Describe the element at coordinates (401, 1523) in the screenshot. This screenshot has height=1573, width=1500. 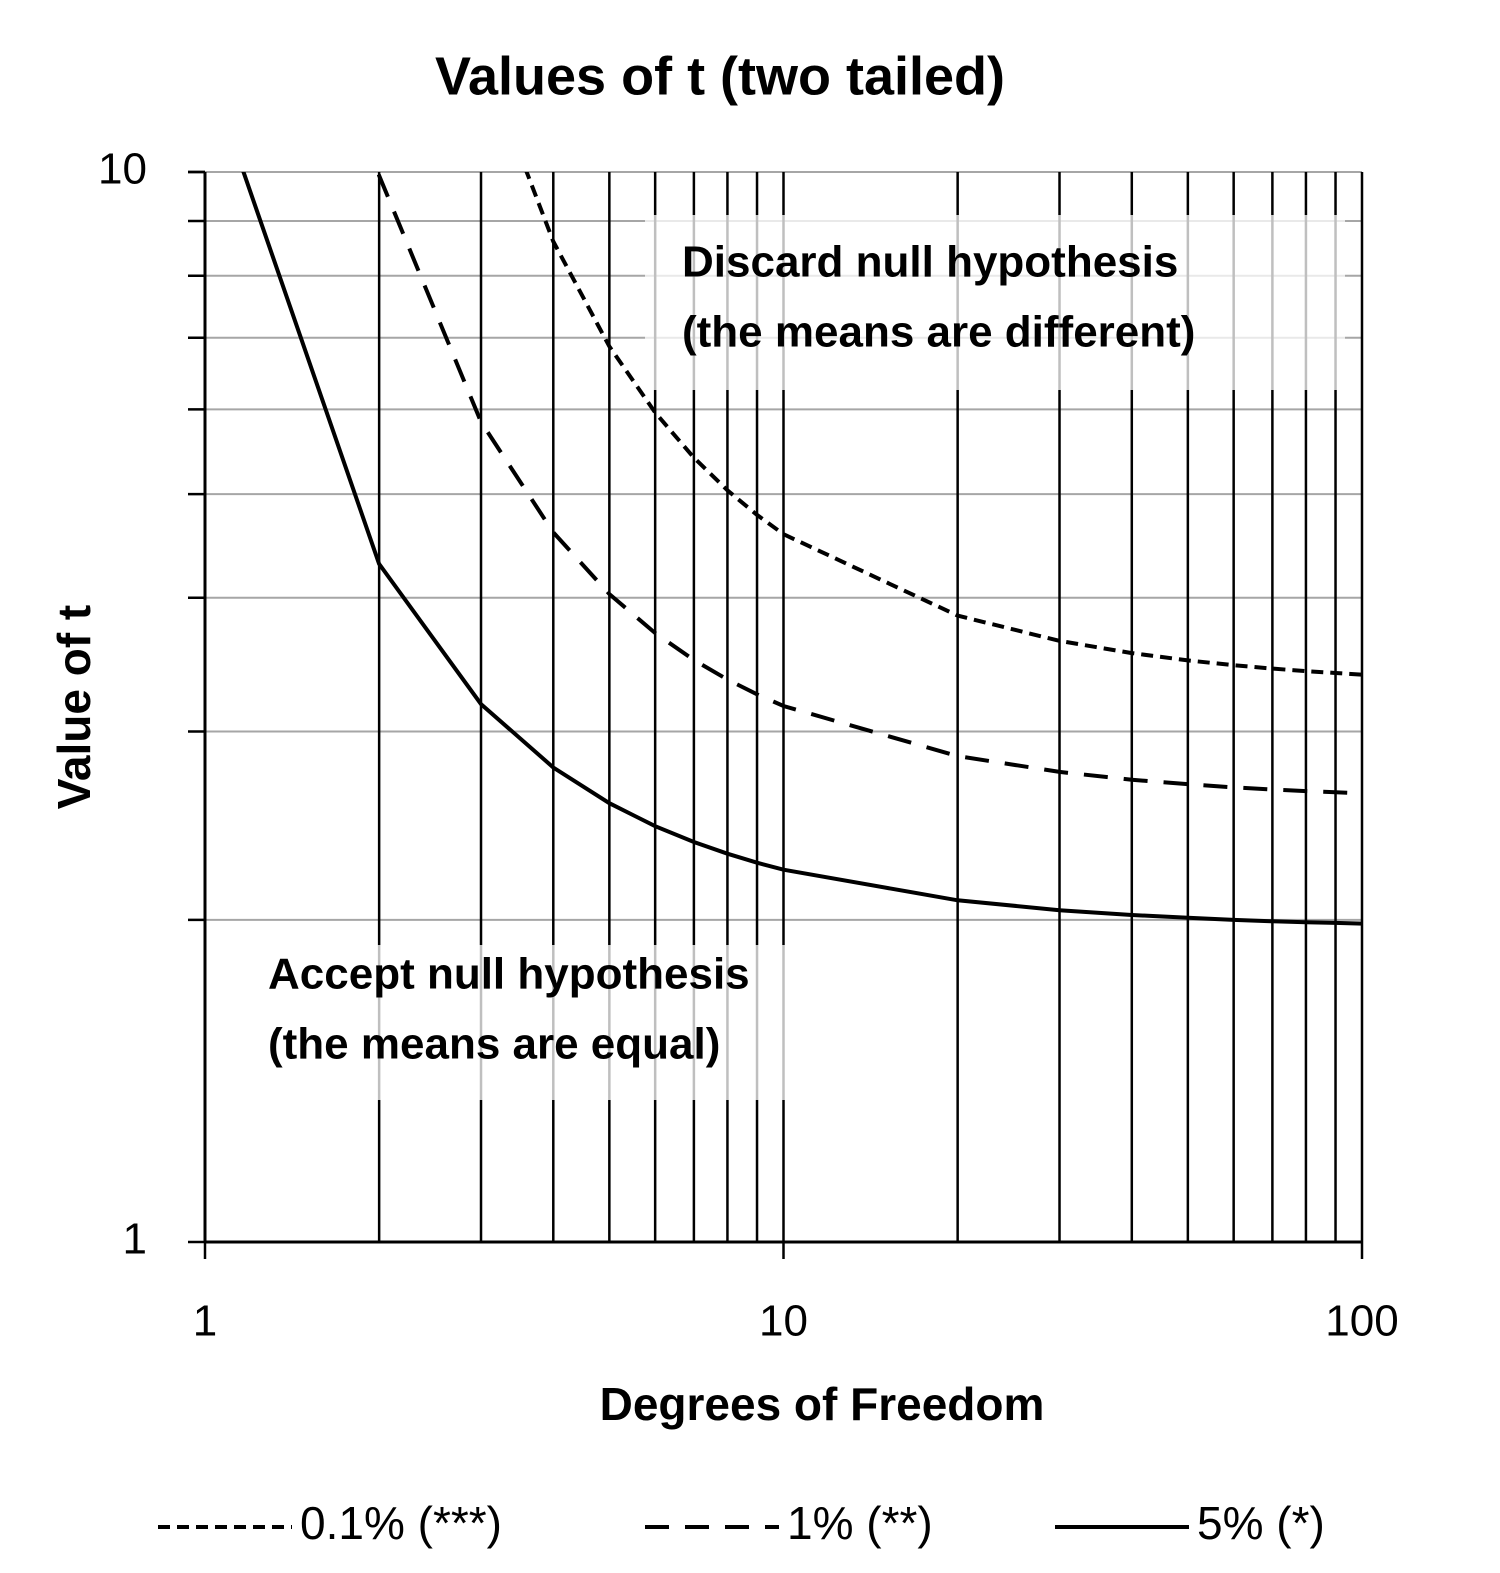
I see `legend-label: 0.1% (***)` at that location.